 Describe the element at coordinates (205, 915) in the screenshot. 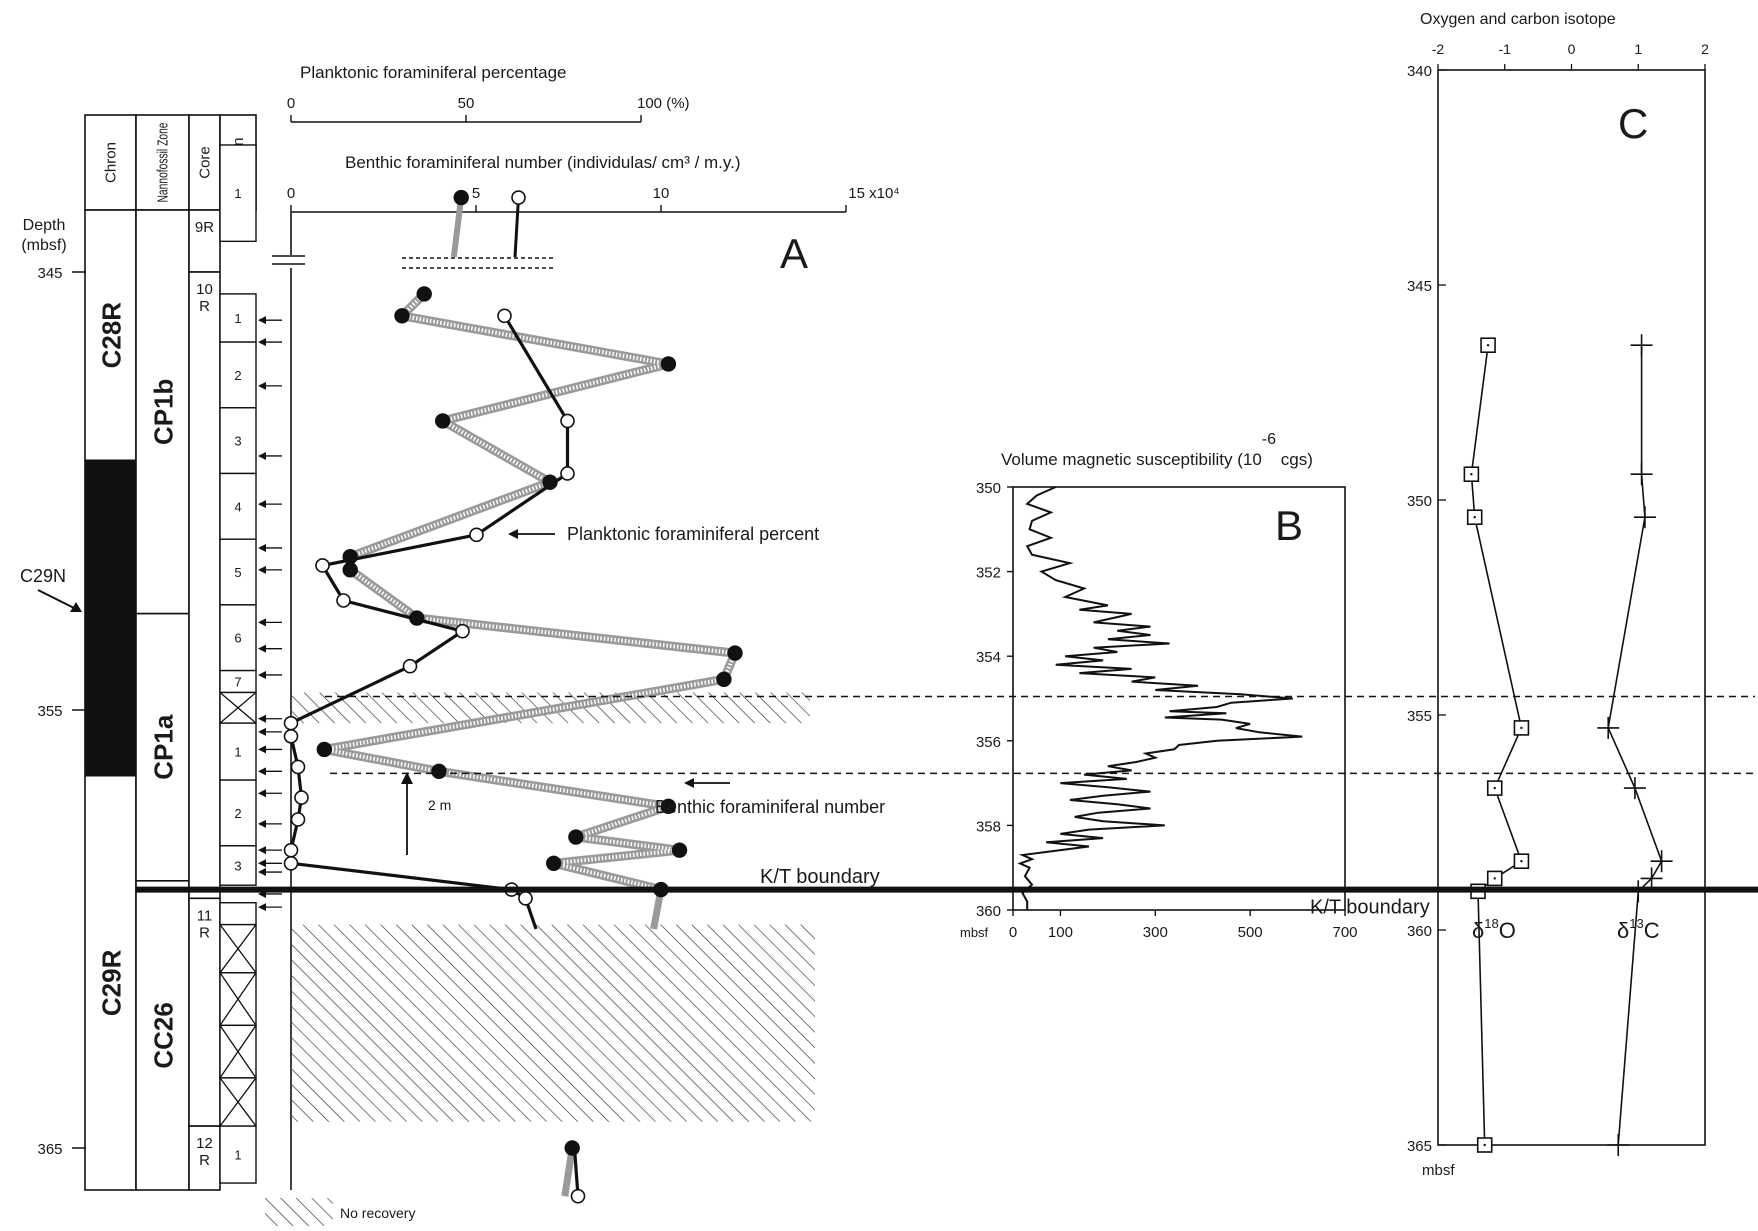

I see `core-label: 11` at that location.